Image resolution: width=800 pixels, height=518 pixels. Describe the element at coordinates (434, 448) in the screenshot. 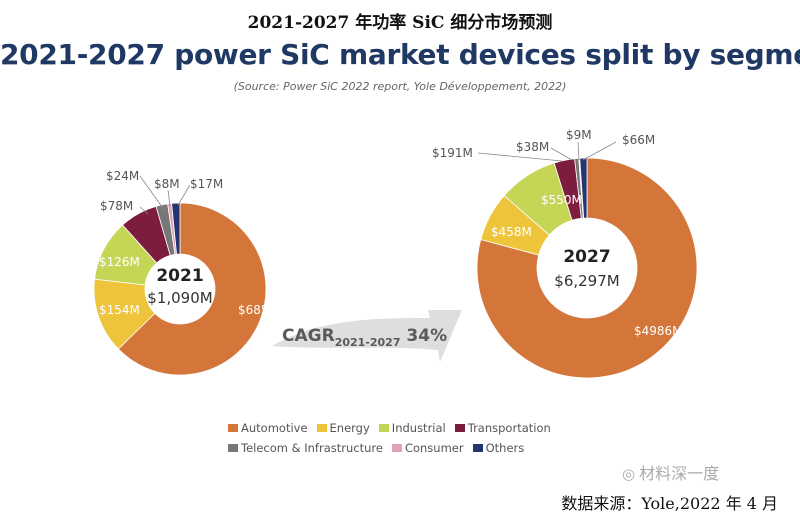

I see `legend-label: Consumer` at that location.